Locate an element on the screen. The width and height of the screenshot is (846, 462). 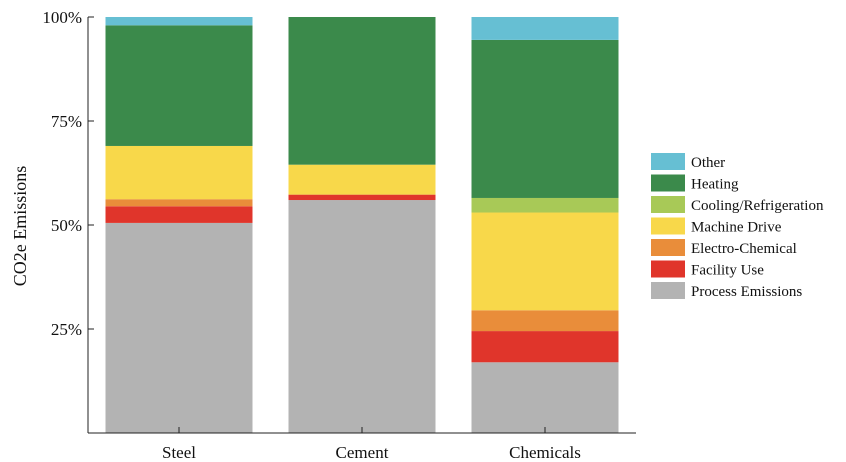
bar-chemicals-process-emissions is located at coordinates (545, 397).